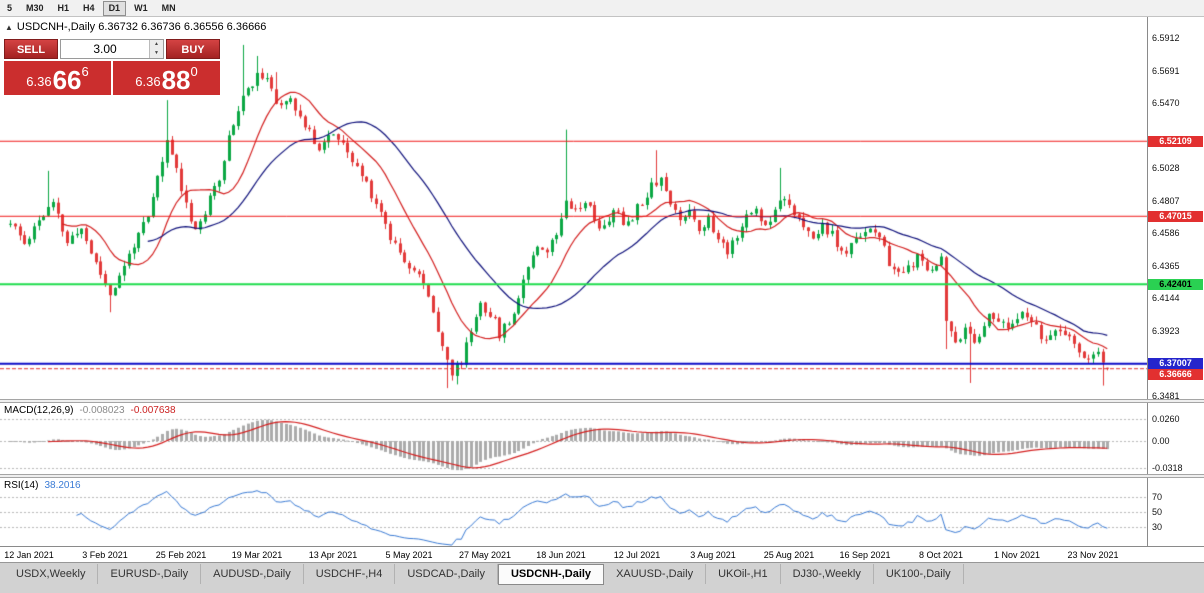 This screenshot has height=593, width=1204. Describe the element at coordinates (446, 574) in the screenshot. I see `chart-tab-usdcad-daily: USDCAD-,Daily` at that location.